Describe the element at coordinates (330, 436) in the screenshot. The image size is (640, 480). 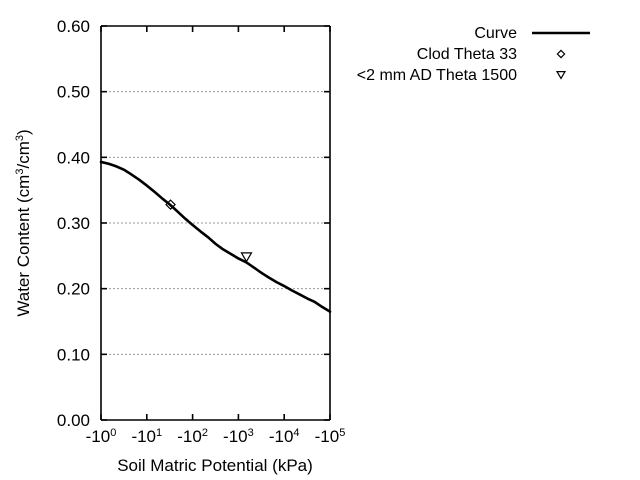
I see `x-axis-tick-label: -105` at that location.